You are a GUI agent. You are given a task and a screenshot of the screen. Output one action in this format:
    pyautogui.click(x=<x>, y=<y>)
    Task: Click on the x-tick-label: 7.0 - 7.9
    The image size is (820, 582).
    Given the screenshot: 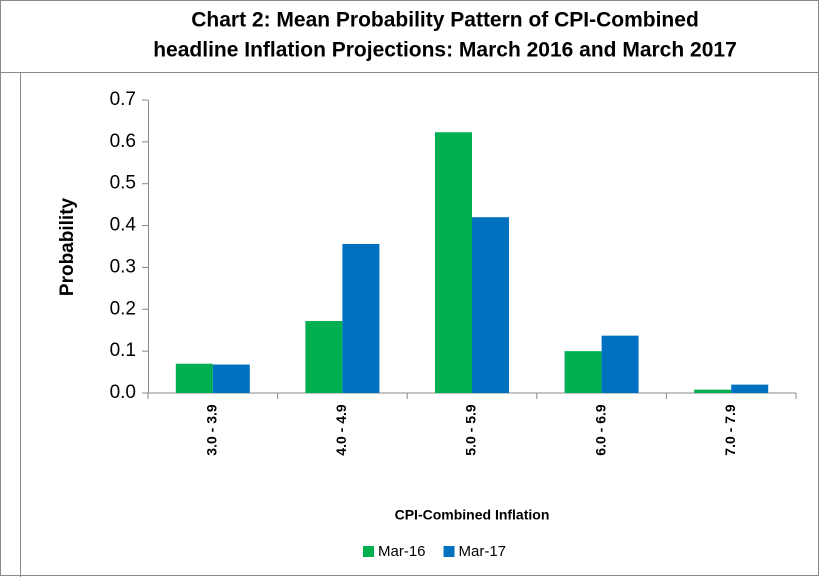 What is the action you would take?
    pyautogui.click(x=730, y=430)
    